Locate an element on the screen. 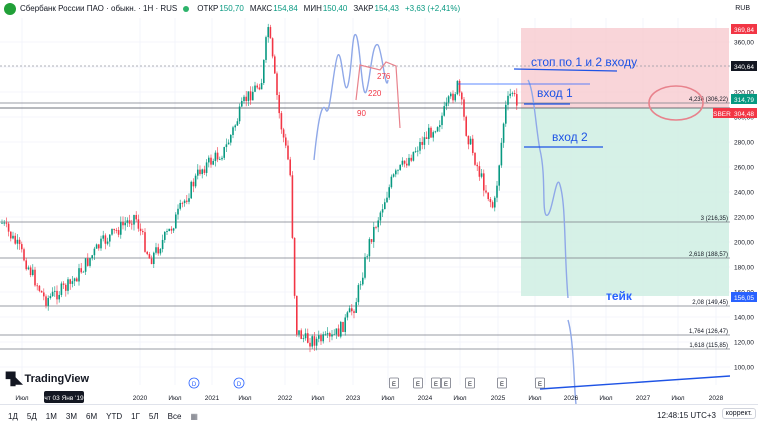 Image resolution: width=758 pixels, height=427 pixels. entry1-annotation: вход 1 is located at coordinates (555, 93).